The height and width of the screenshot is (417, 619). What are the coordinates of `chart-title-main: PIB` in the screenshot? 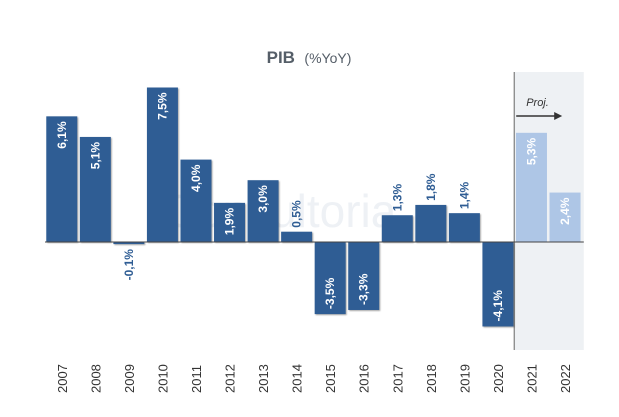 It's located at (281, 57).